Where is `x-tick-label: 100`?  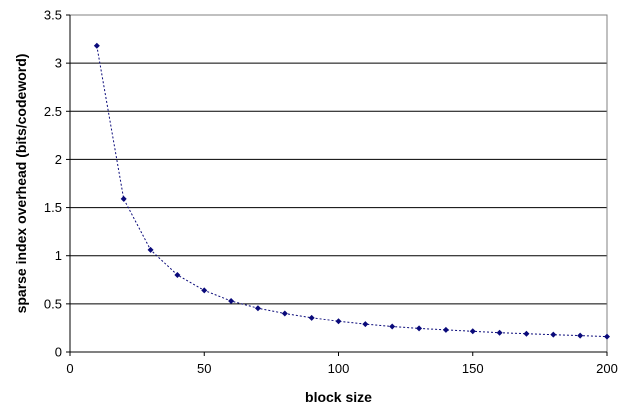 x-tick-label: 100 is located at coordinates (339, 368).